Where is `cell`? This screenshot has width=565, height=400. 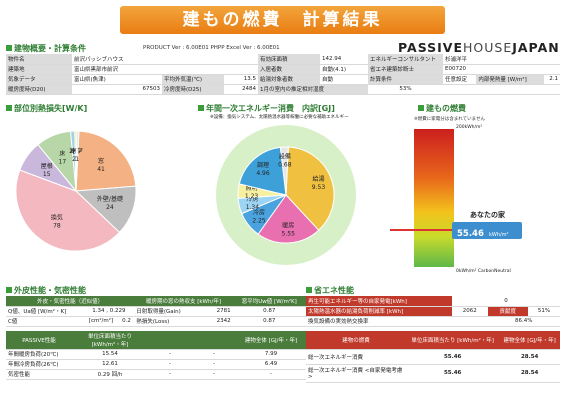
cell is located at coordinates (192, 340).